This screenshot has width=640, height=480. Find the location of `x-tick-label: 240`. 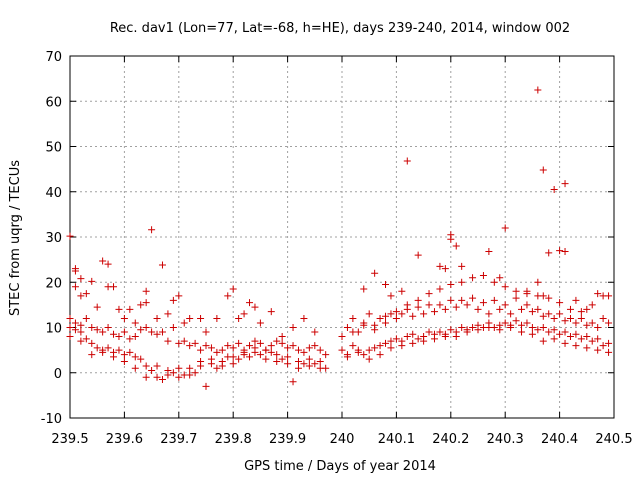

x-tick-label: 240 is located at coordinates (342, 439).